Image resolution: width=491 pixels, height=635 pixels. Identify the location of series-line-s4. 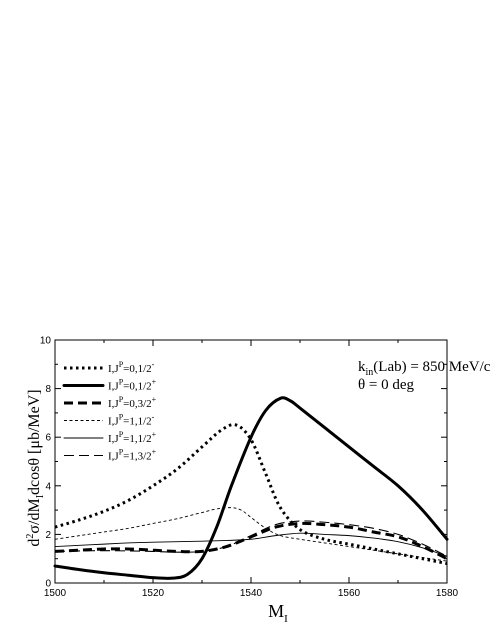
(251, 534).